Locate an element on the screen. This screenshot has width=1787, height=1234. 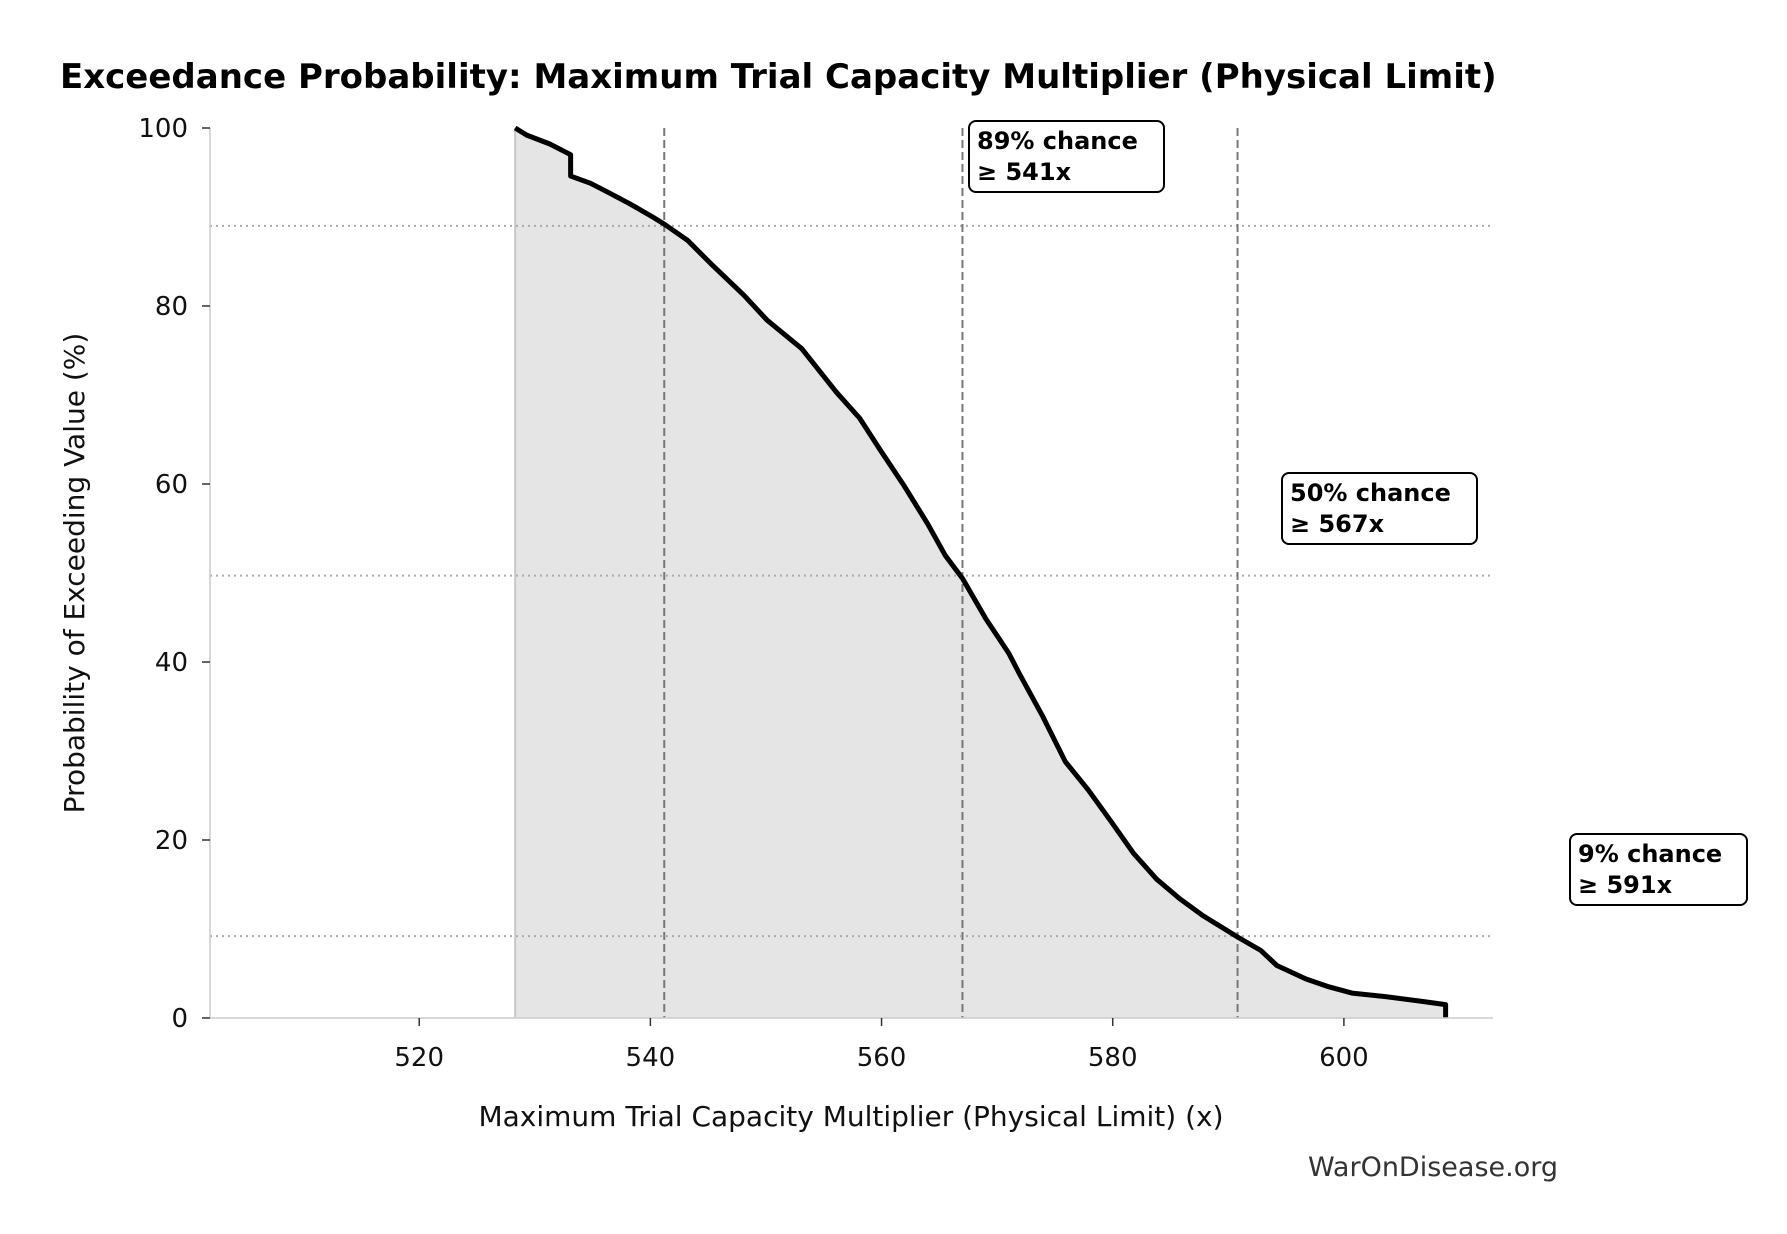
watermark: WarOnDisease.org is located at coordinates (1433, 1167).